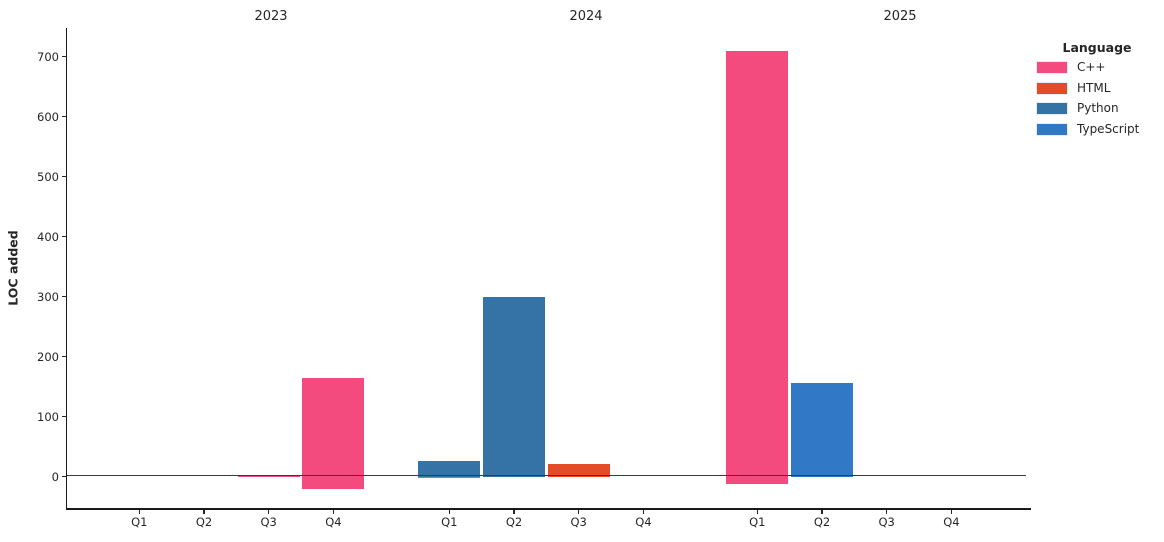 The height and width of the screenshot is (542, 1164). What do you see at coordinates (139, 512) in the screenshot?
I see `x-tick-mark-2023-Q1` at bounding box center [139, 512].